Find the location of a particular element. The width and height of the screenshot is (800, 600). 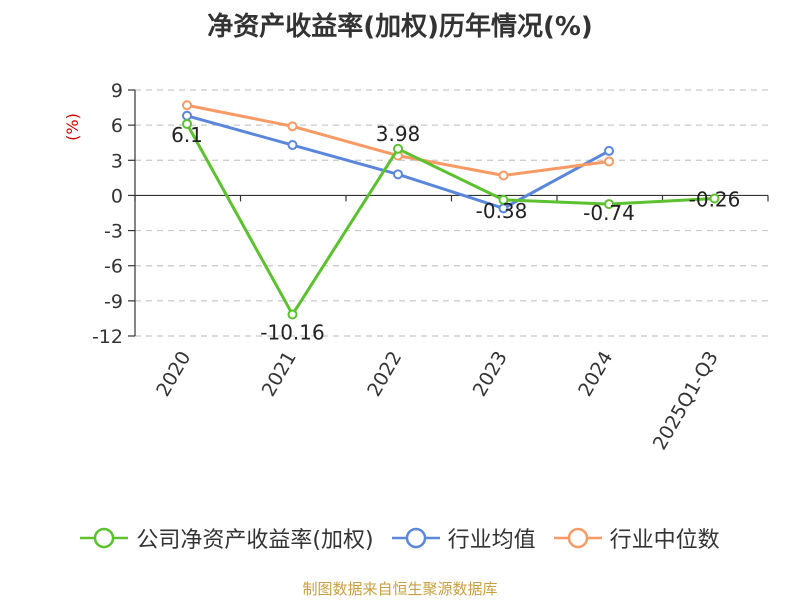

y-tick-label: -3 is located at coordinates (113, 232).